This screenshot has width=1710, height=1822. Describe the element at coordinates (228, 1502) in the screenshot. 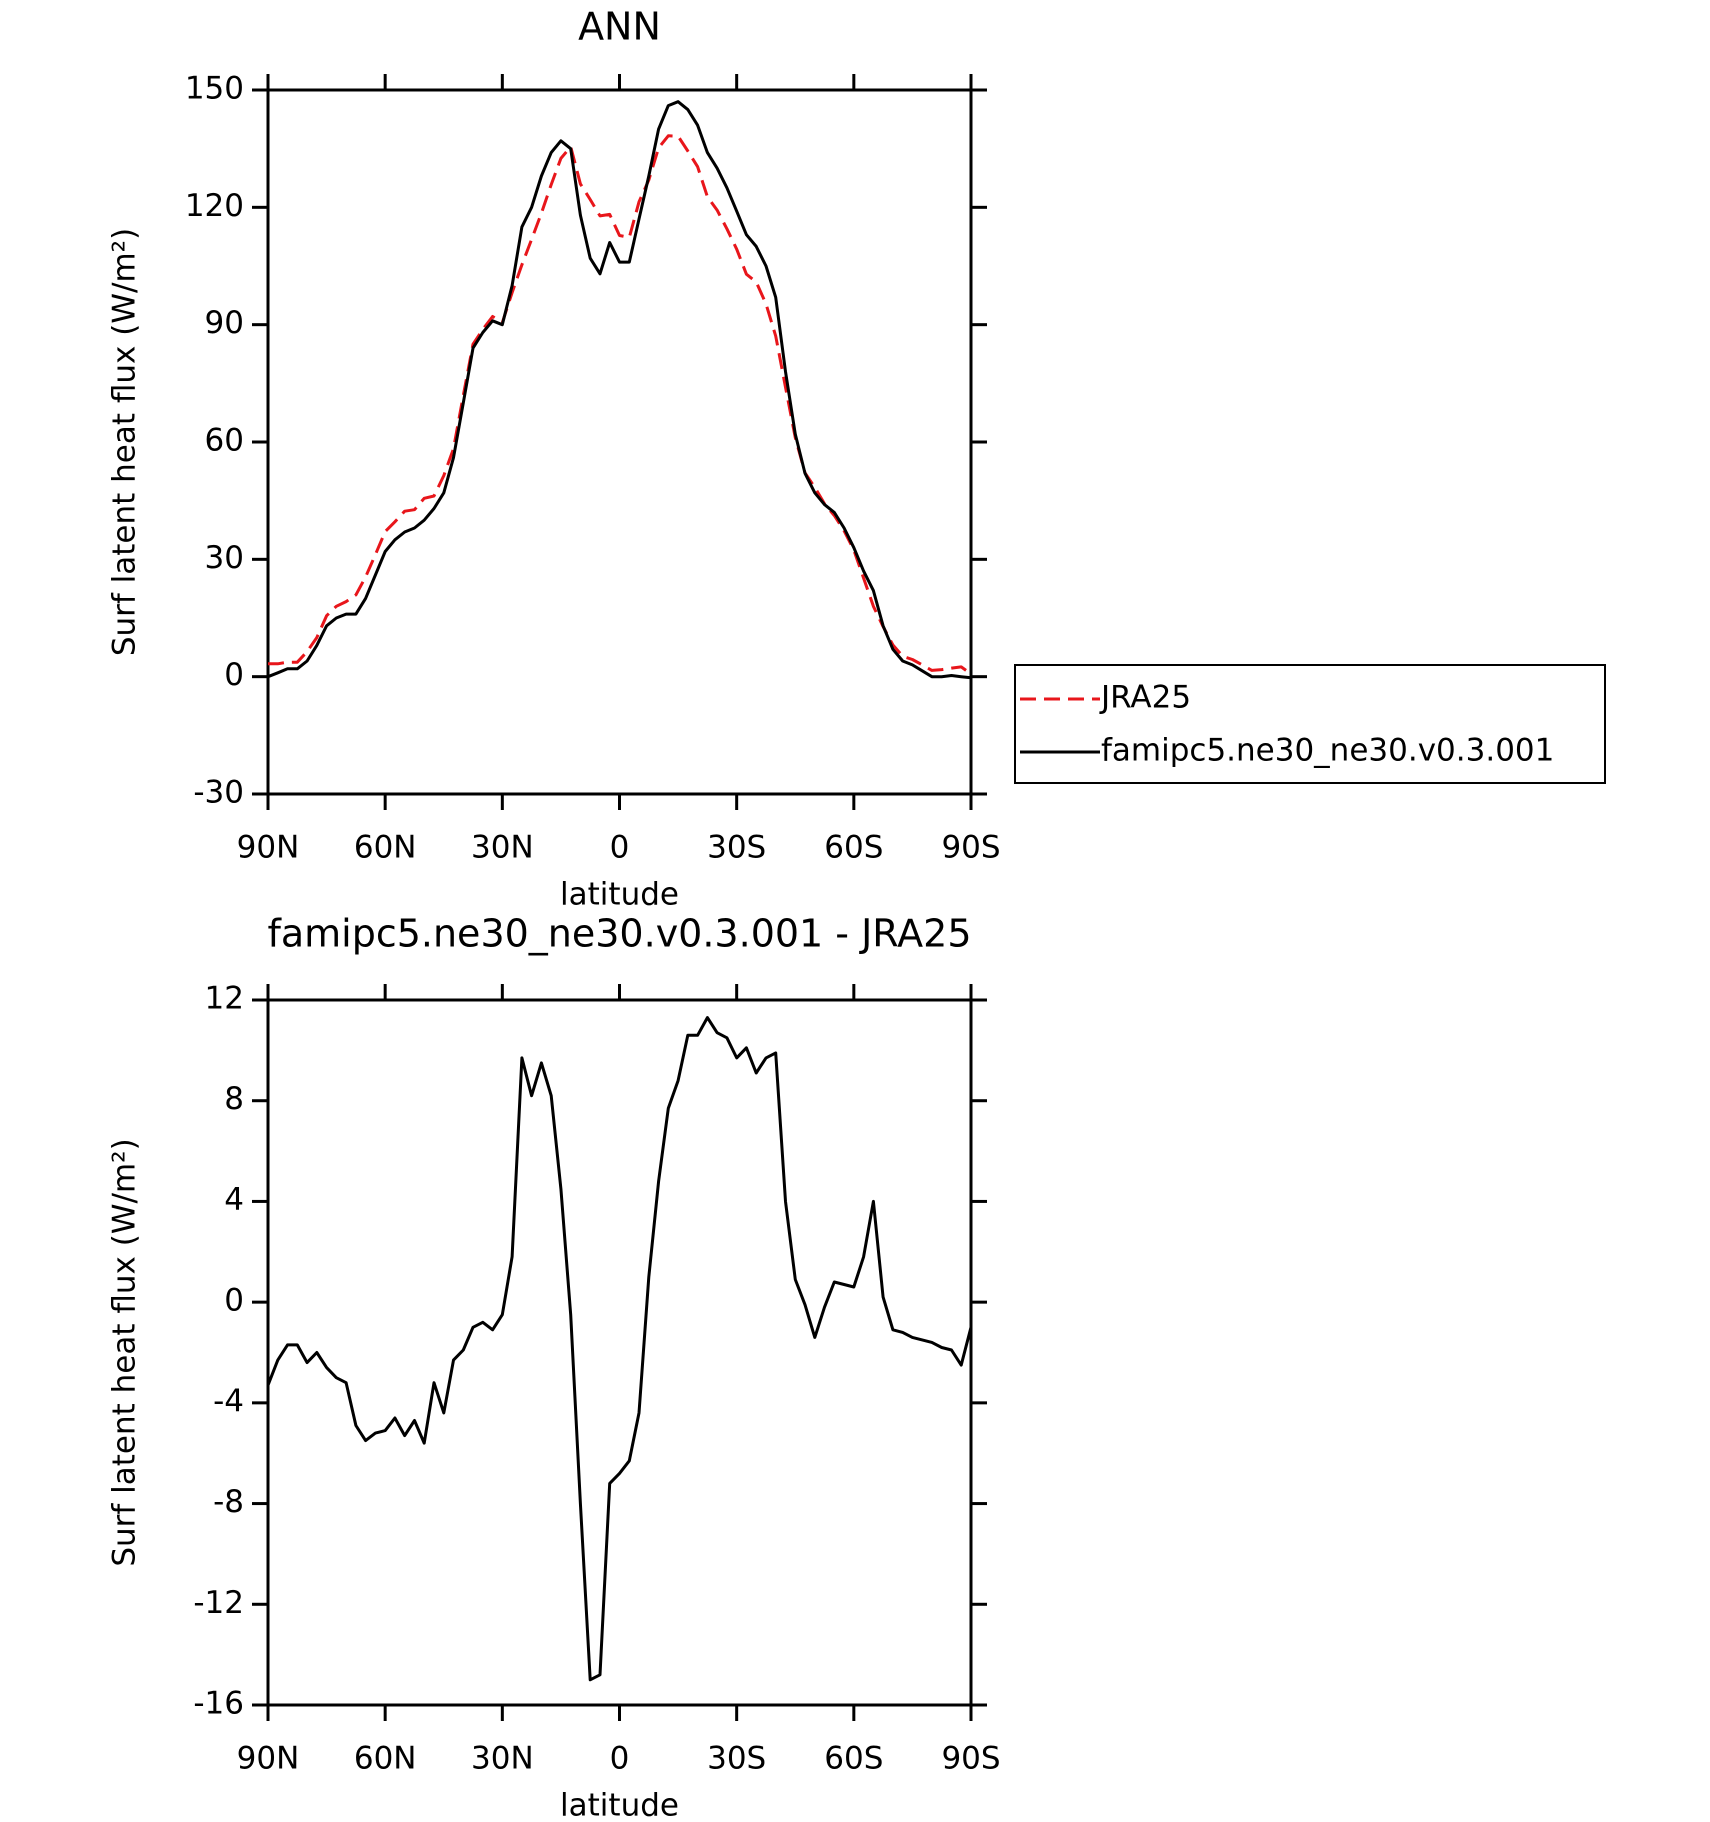

I see `y-tick-label: -8` at that location.